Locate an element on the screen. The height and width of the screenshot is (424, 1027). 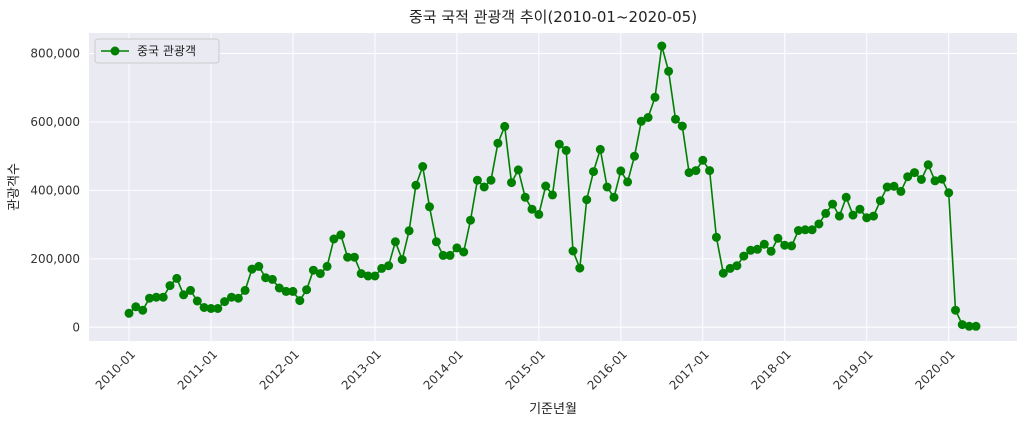
legend-marker-swatch is located at coordinates (115, 51).